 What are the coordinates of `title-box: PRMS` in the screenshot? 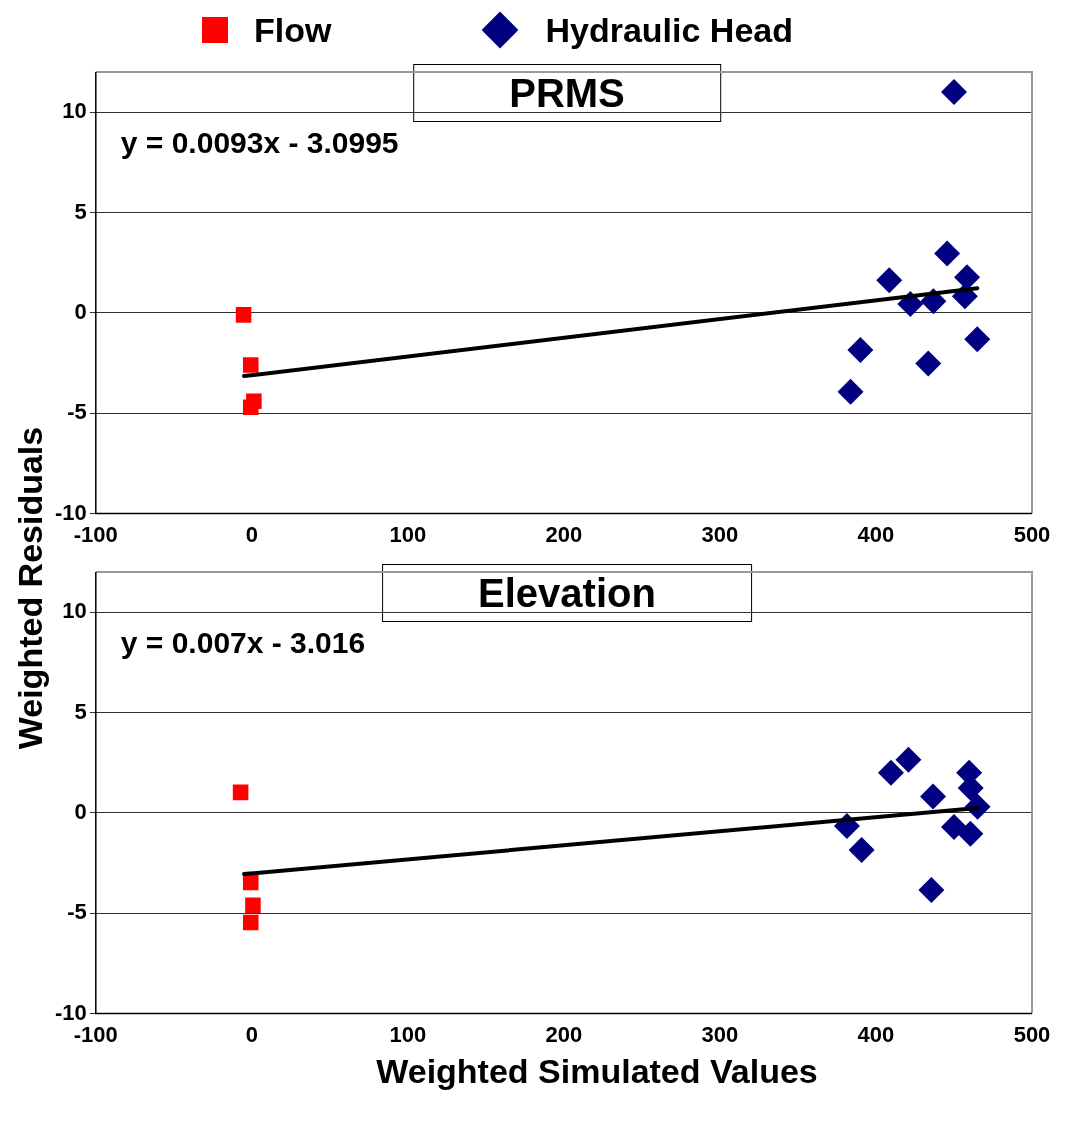 It's located at (567, 93).